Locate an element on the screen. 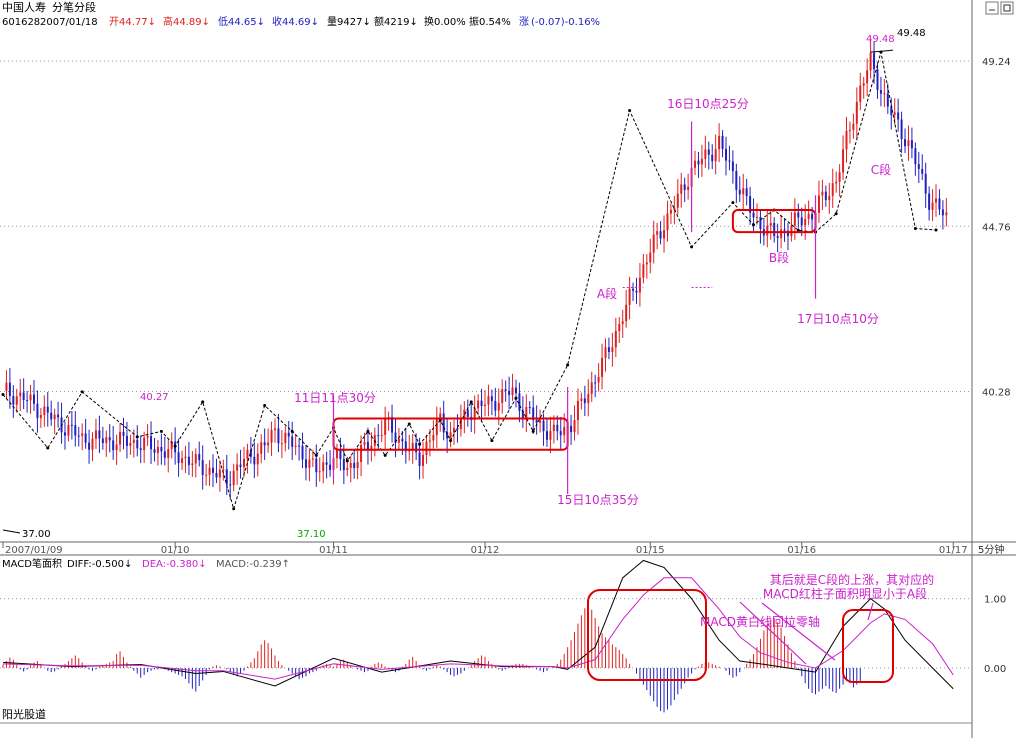  annotation-label: C段 is located at coordinates (881, 169).